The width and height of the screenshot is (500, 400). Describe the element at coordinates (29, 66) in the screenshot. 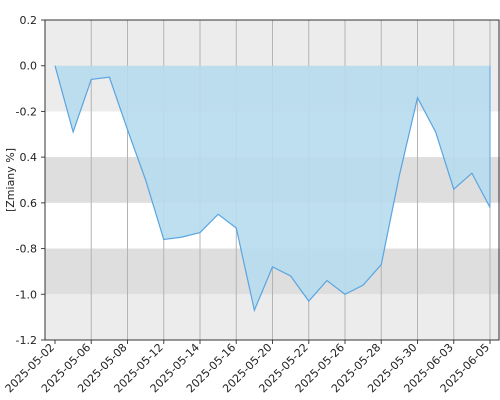

I see `y-tick-label: 0.0` at that location.